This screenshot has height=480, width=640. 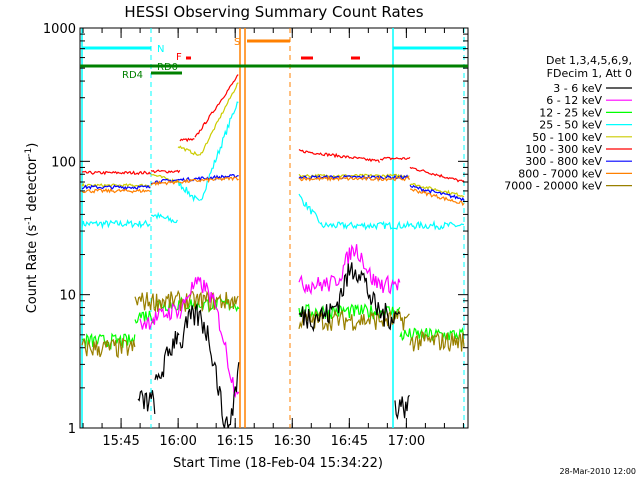 What do you see at coordinates (349, 441) in the screenshot?
I see `x-tick-label: 16:45` at bounding box center [349, 441].